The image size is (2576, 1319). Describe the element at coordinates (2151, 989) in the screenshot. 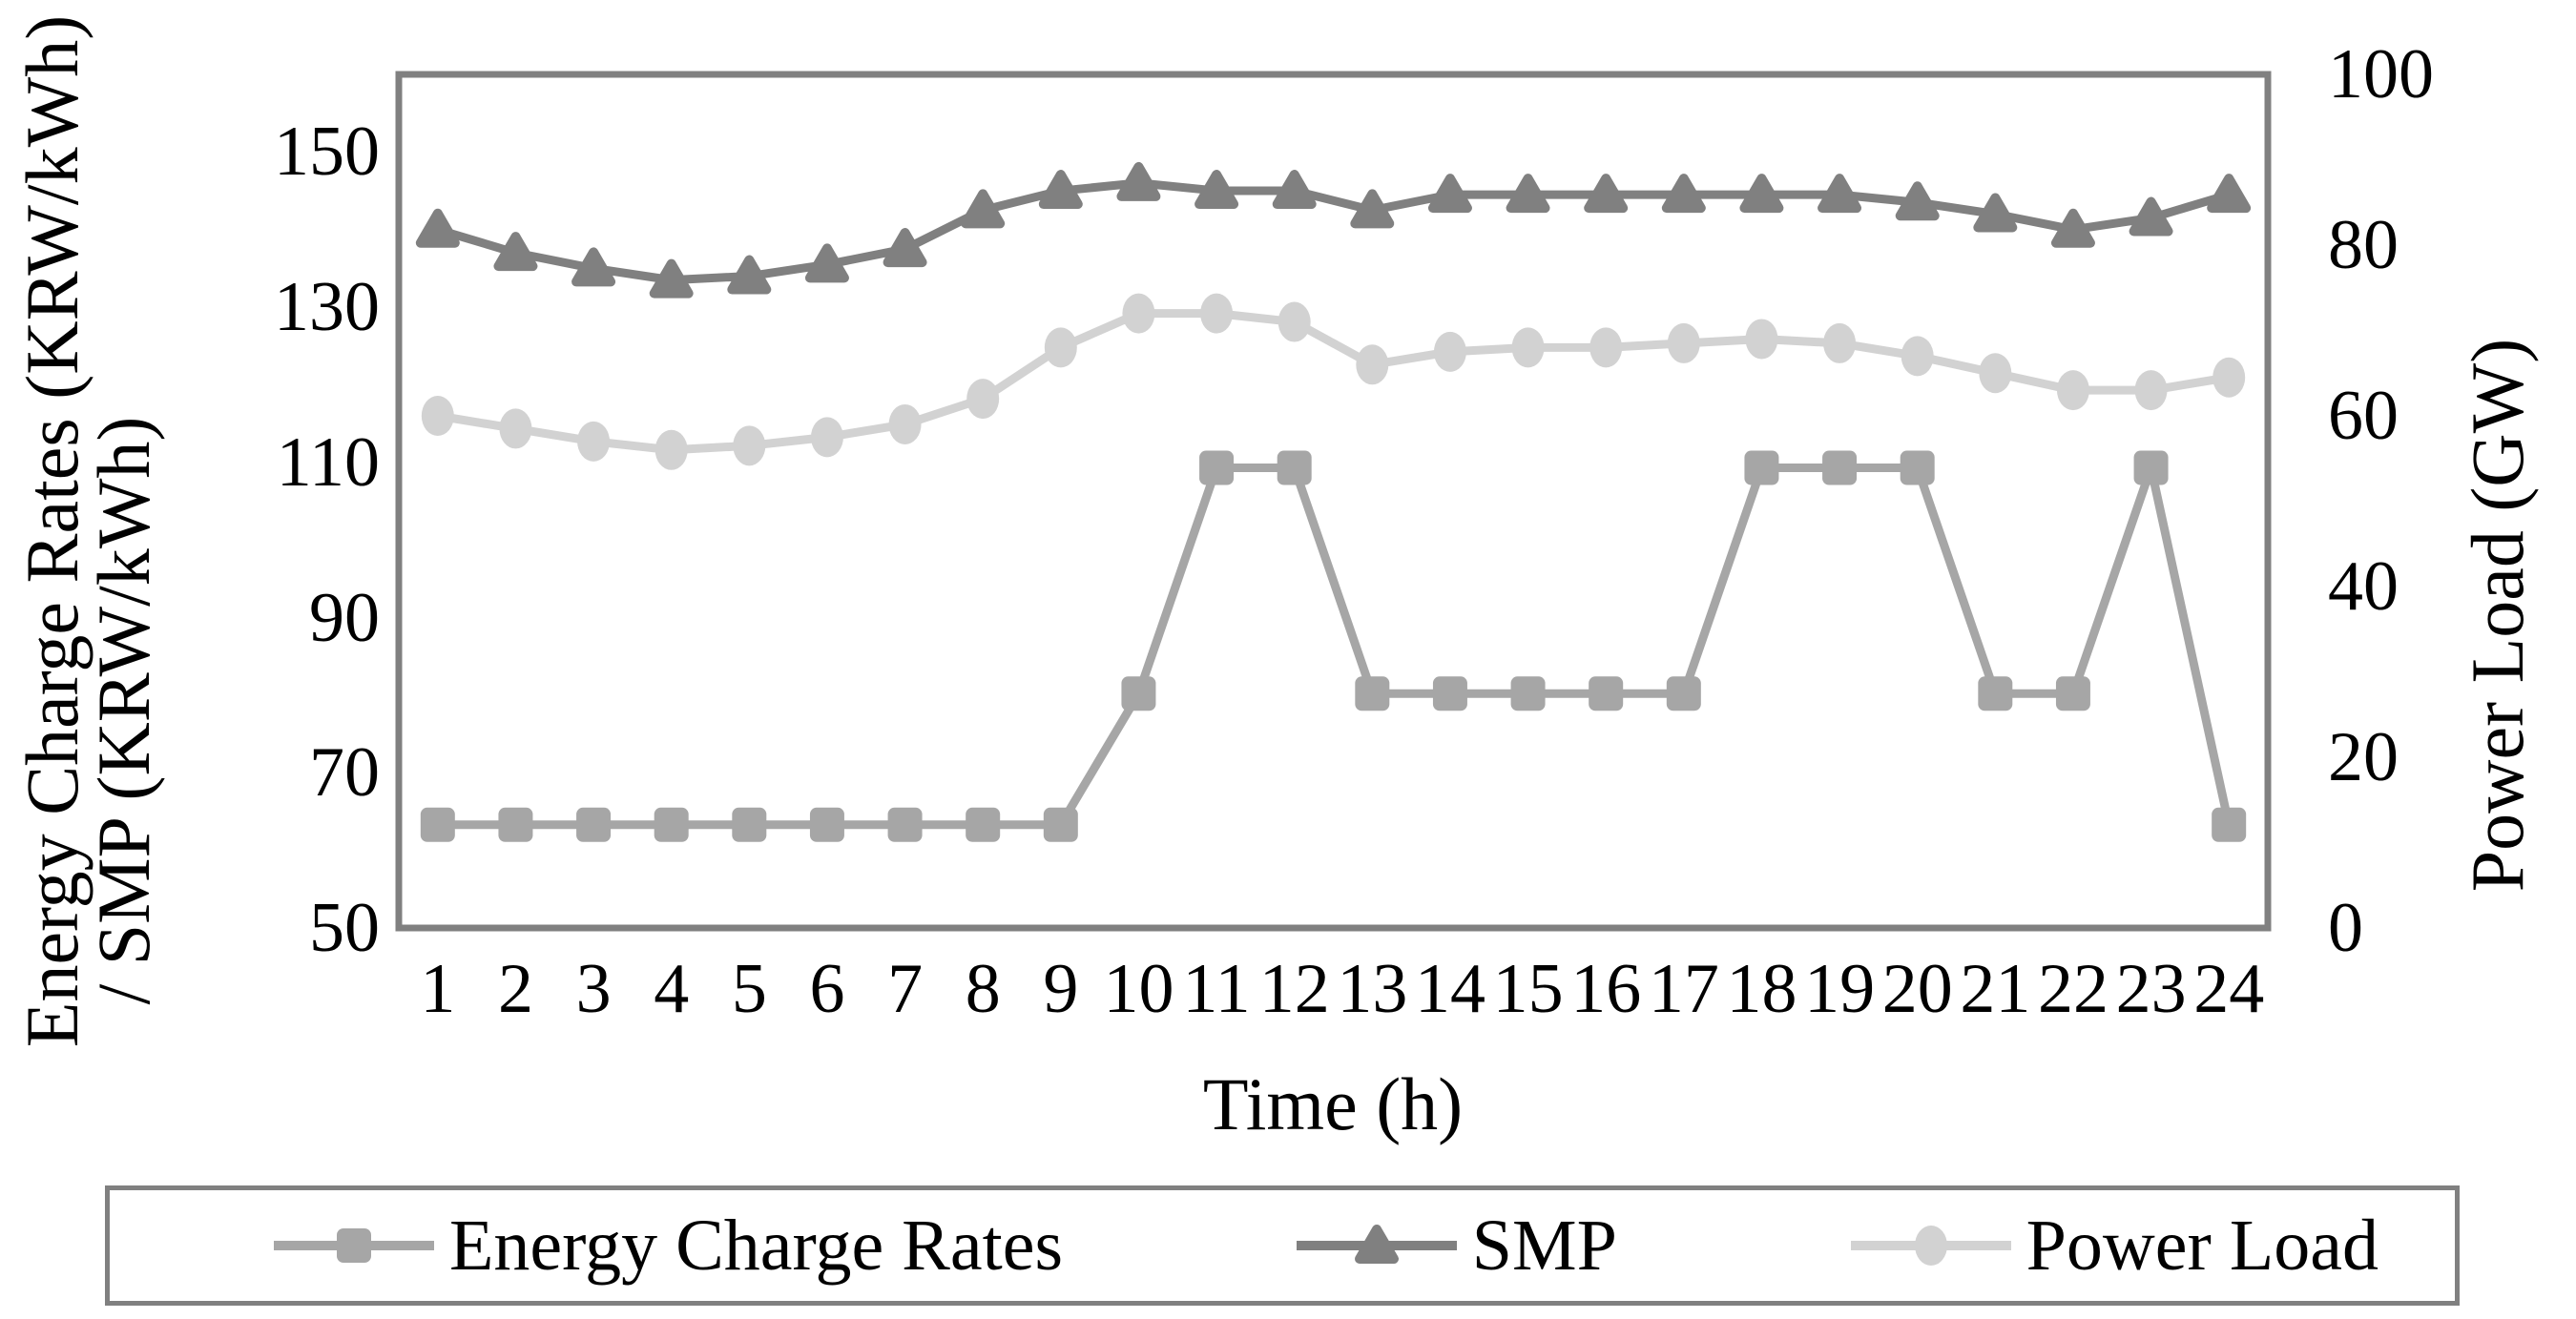

I see `x-axis-tick-label: 23` at that location.